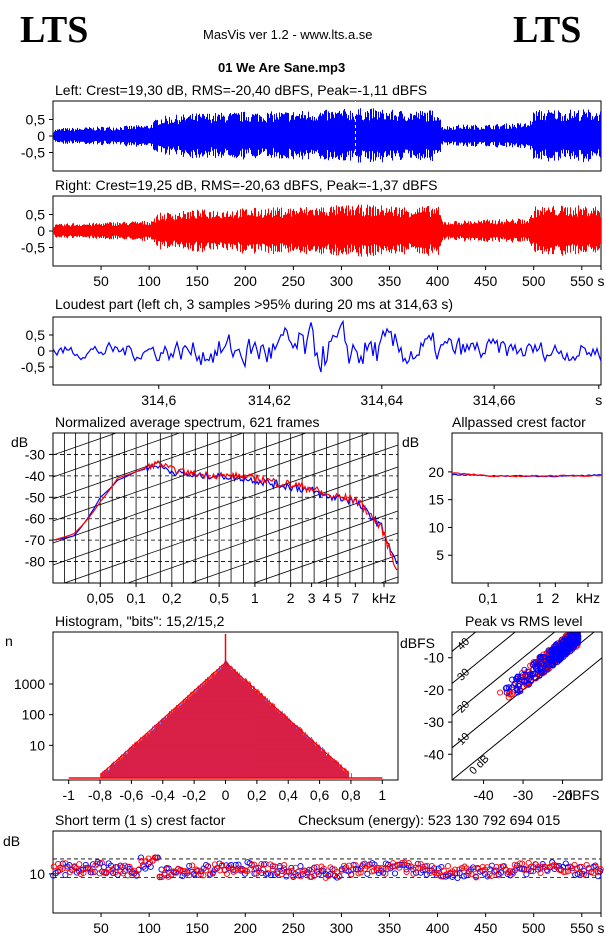  I want to click on time-tick-5: 300, so click(342, 281).